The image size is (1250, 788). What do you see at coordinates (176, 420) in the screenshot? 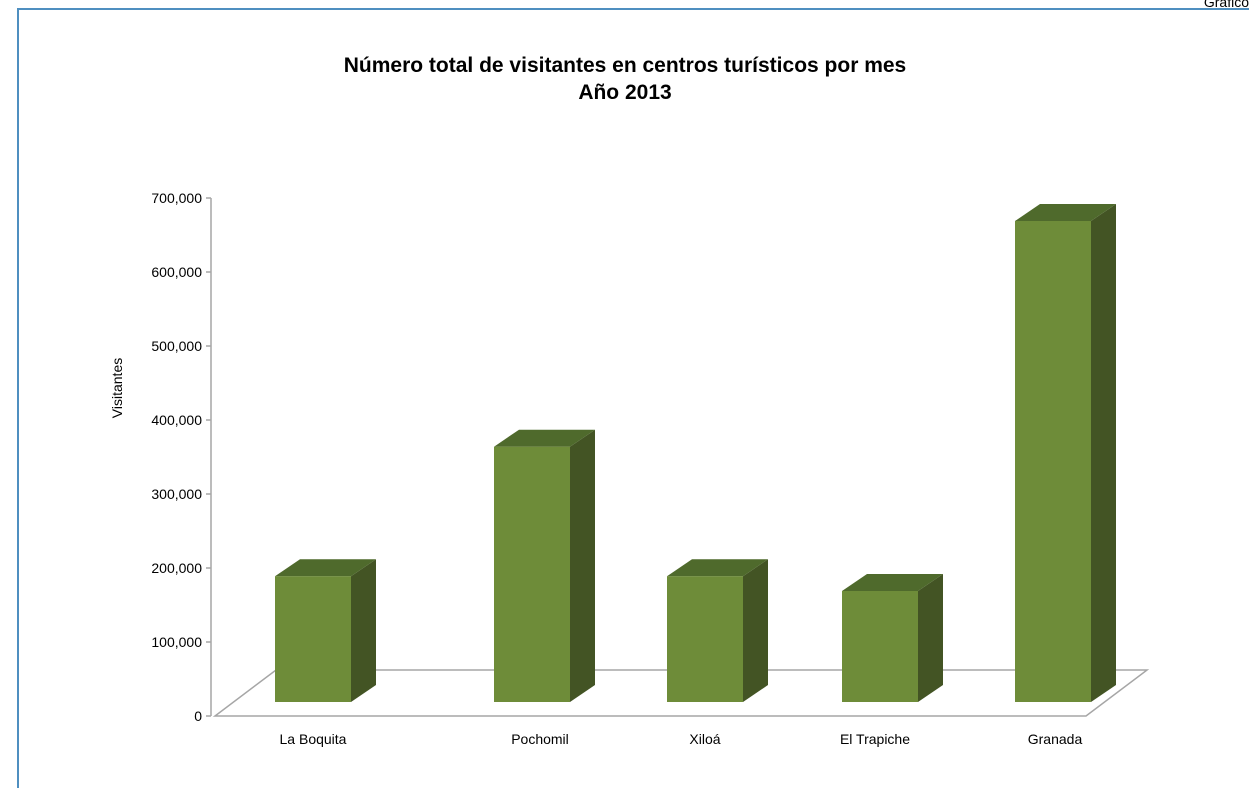
I see `y-tick-label: 400,000` at bounding box center [176, 420].